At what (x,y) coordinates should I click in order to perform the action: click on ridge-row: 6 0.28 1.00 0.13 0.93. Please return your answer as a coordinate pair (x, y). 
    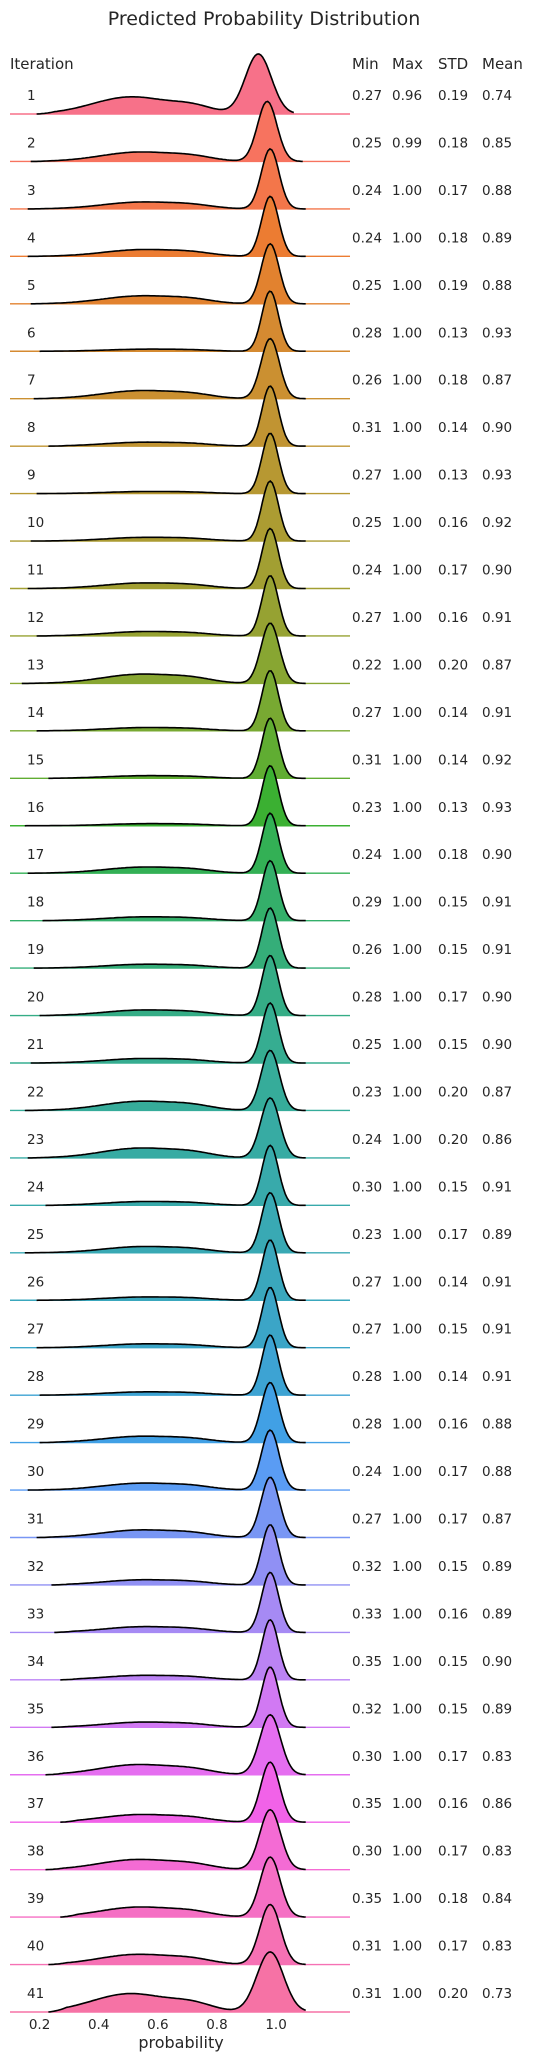
    Looking at the image, I should click on (261, 321).